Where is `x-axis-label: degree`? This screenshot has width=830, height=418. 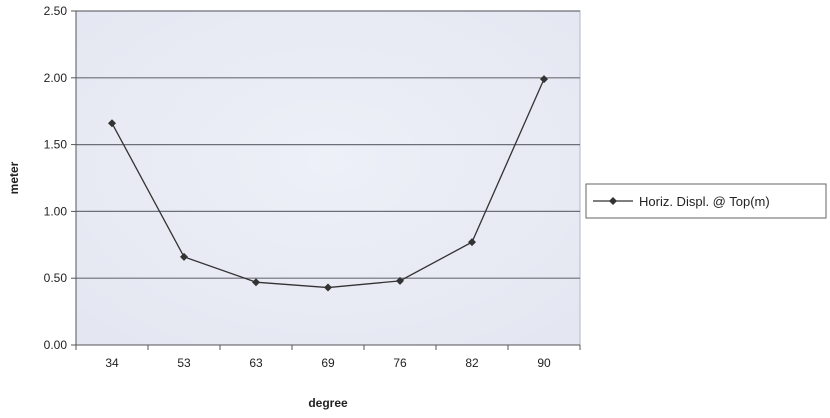 x-axis-label: degree is located at coordinates (328, 403).